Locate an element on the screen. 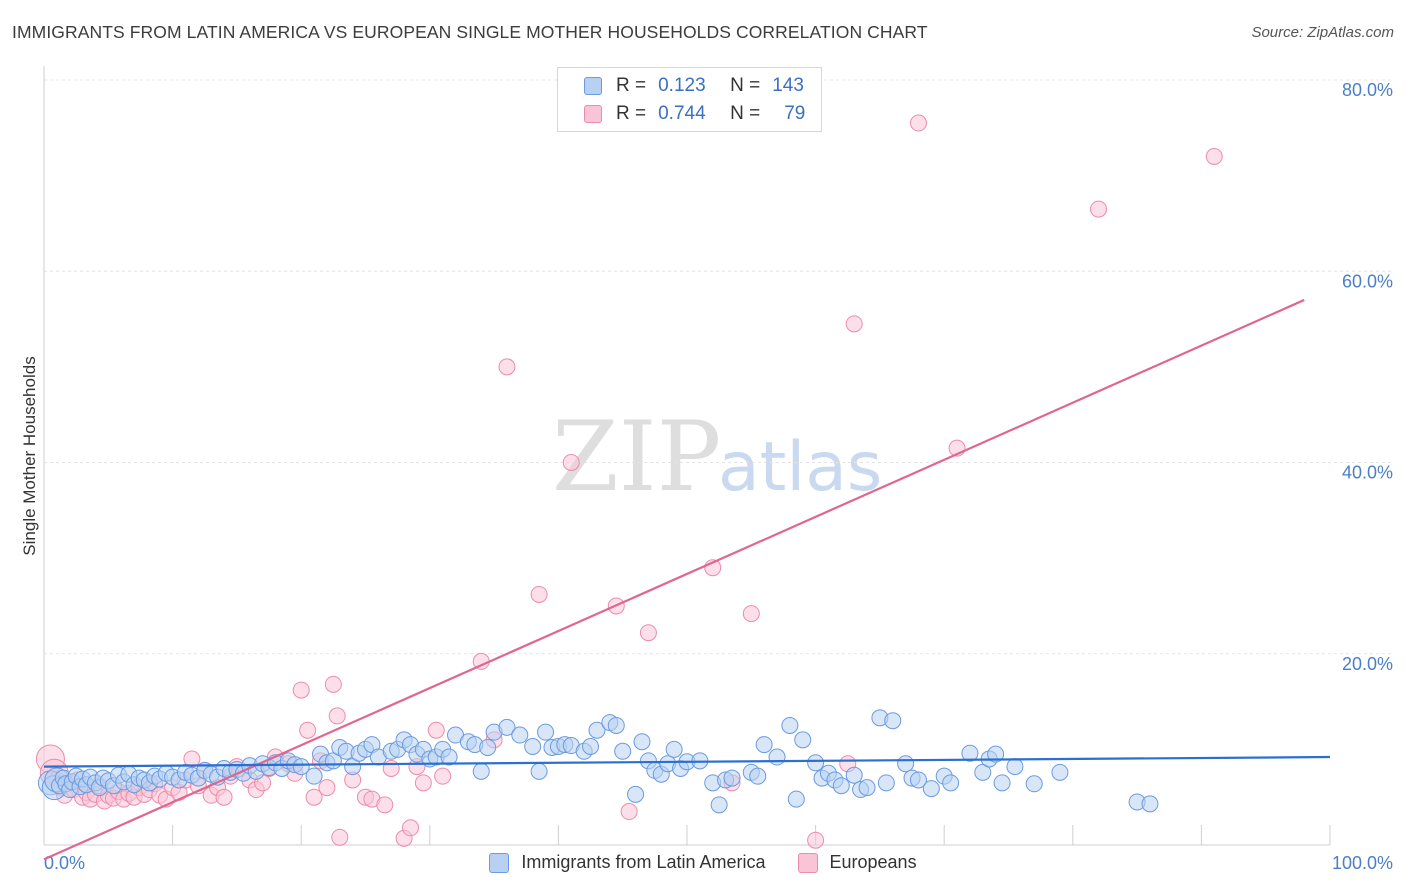  blue-n-label: N = is located at coordinates (745, 85).